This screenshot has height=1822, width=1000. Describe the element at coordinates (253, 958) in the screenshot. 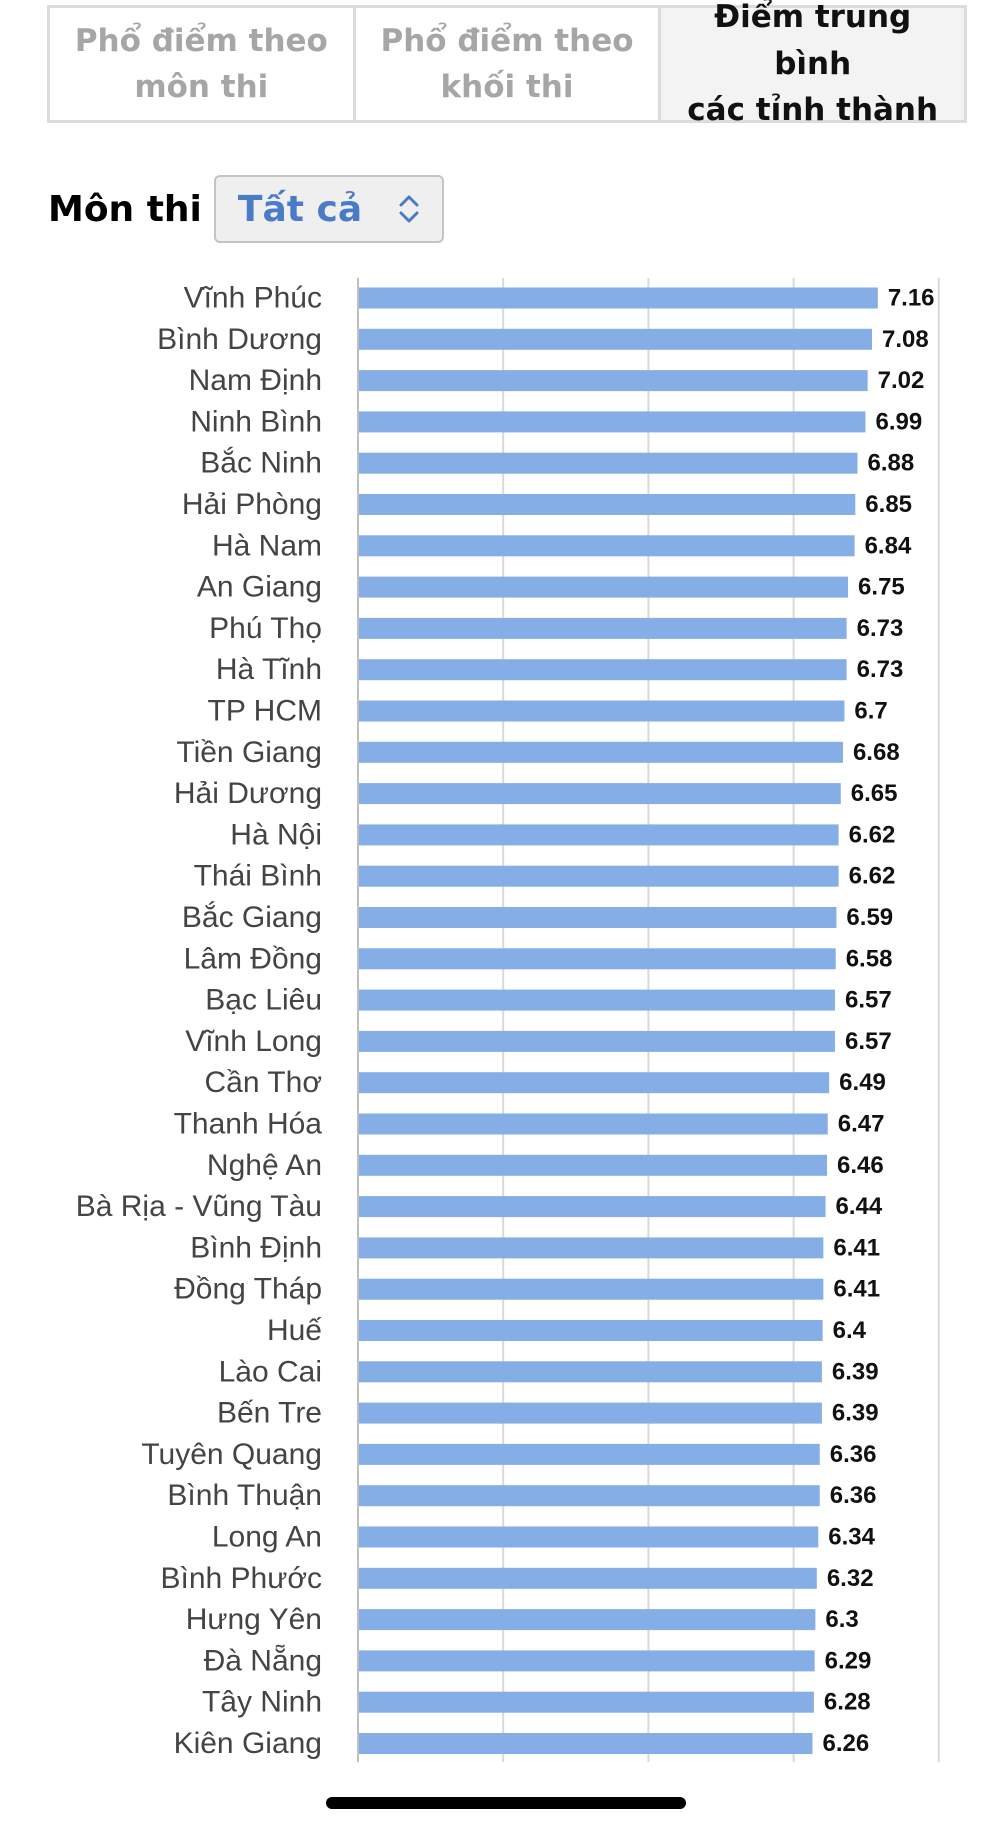

I see `category-label: Lâm Đồng` at that location.